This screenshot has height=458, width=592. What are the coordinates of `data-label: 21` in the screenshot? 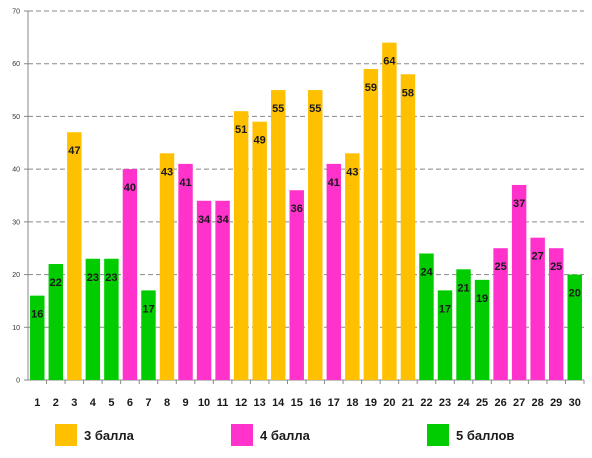 It's located at (463, 288).